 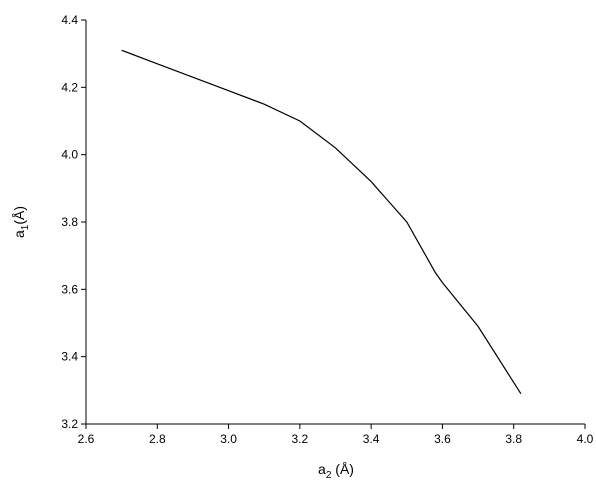 What do you see at coordinates (371, 439) in the screenshot?
I see `x-tick-label: 3.4` at bounding box center [371, 439].